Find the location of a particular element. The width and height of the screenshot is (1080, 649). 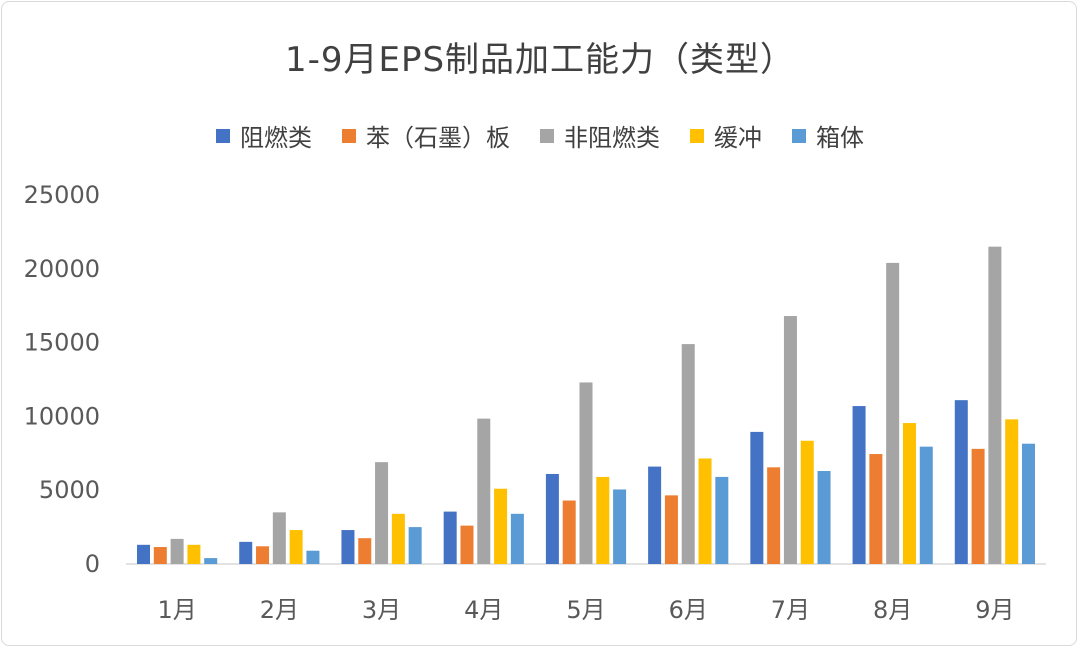

y-tick-label: 5000 is located at coordinates (69, 490).